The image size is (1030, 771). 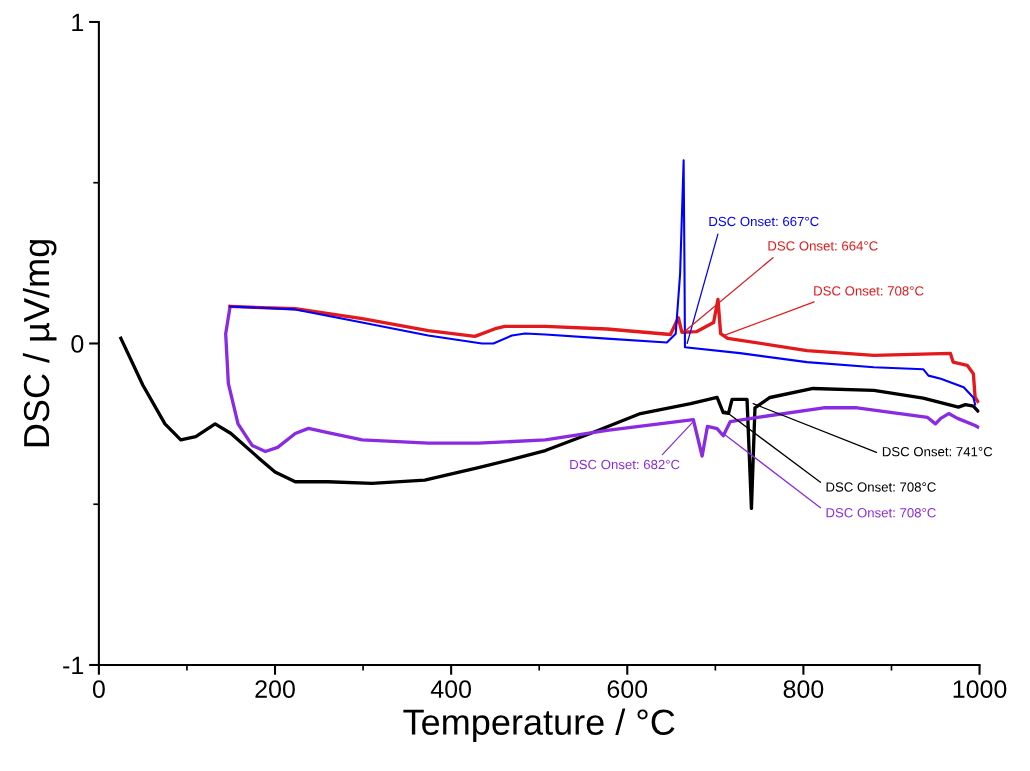 What do you see at coordinates (980, 689) in the screenshot?
I see `x-tick-label: 1000` at bounding box center [980, 689].